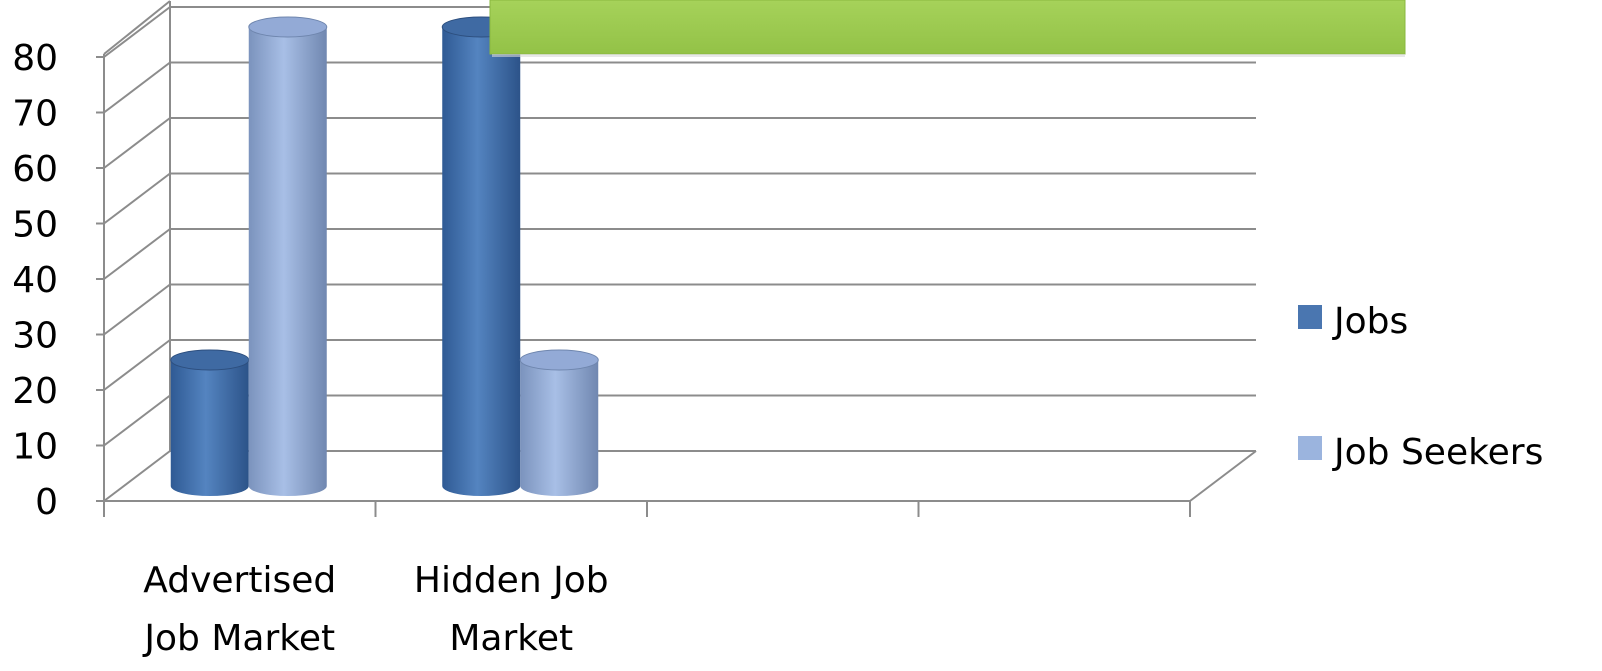 This screenshot has width=1602, height=671. What do you see at coordinates (511, 580) in the screenshot?
I see `x-category-label: Hidden Job` at bounding box center [511, 580].